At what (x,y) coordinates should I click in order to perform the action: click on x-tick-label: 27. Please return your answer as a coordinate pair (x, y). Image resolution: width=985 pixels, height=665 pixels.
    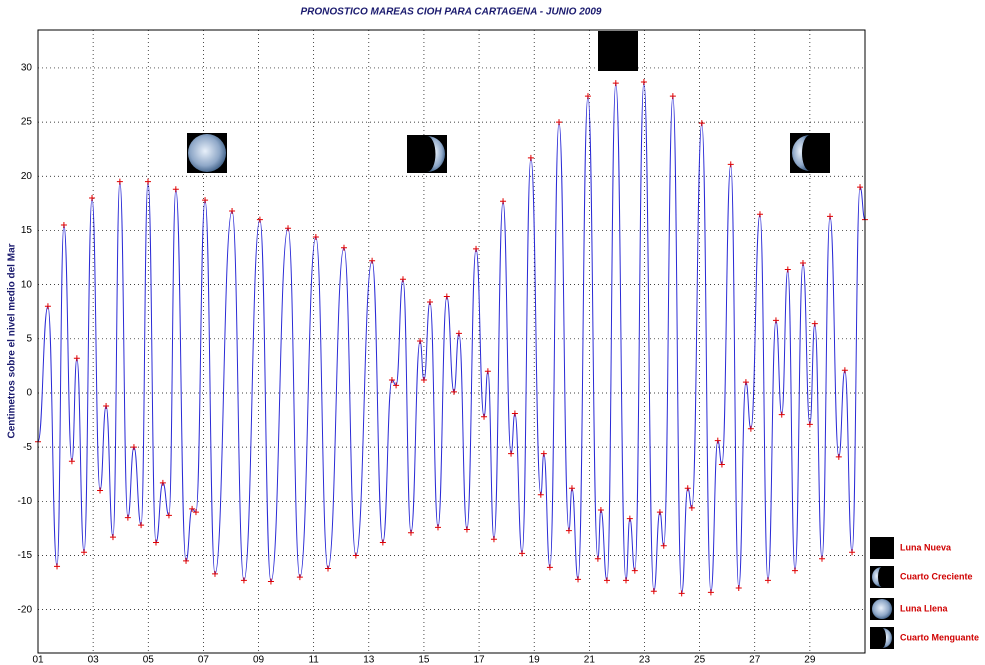
    Looking at the image, I should click on (755, 660).